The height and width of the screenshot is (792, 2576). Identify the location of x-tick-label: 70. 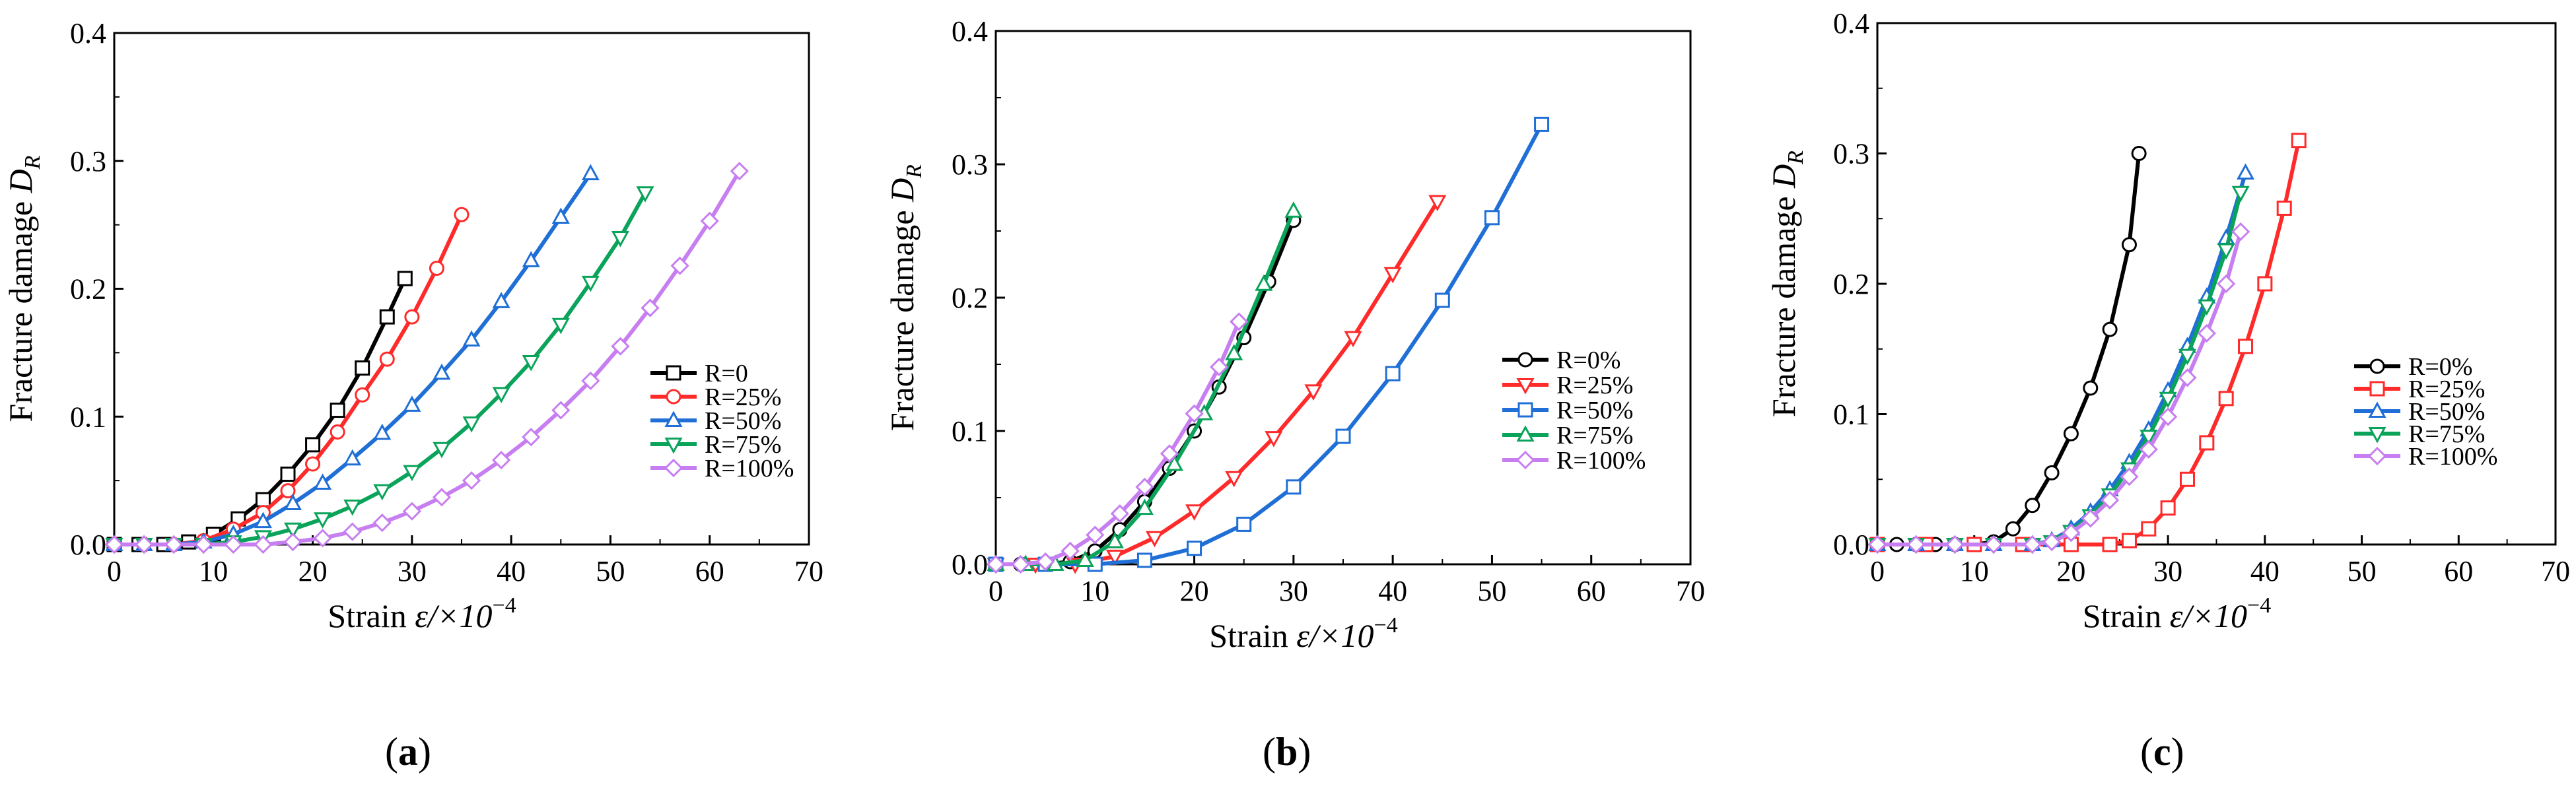
(1690, 591).